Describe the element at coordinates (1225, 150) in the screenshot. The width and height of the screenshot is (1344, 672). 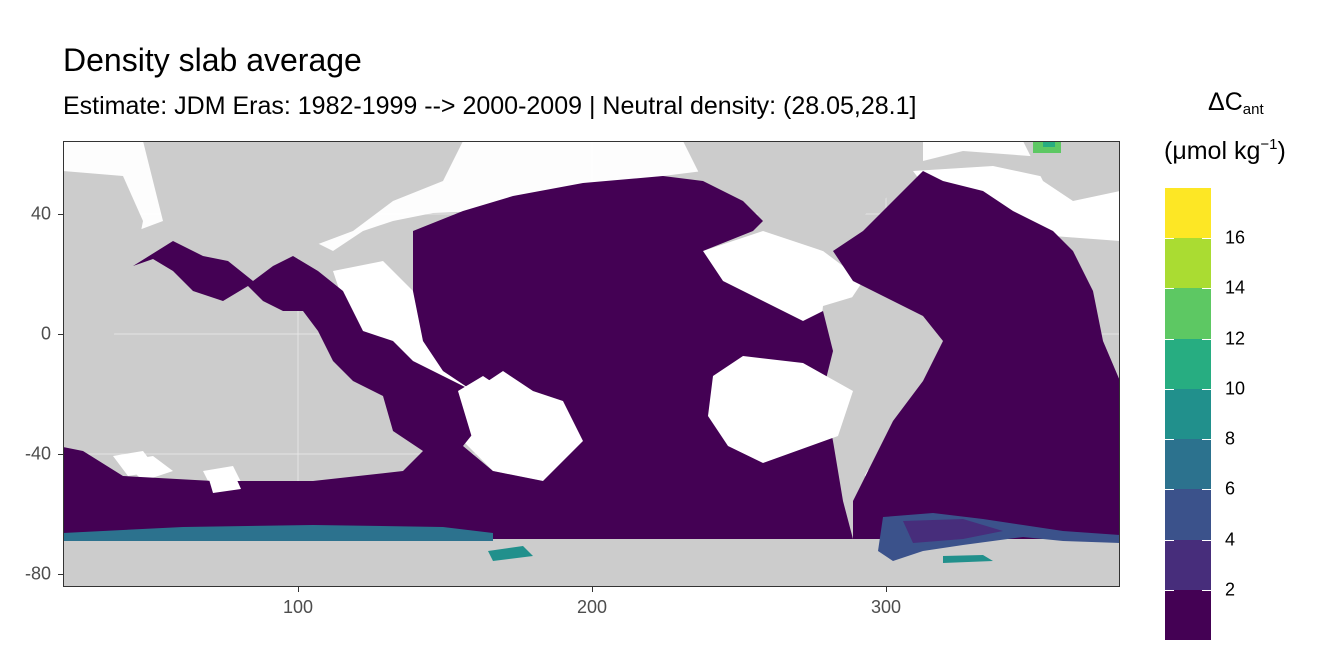
I see `legend-unit: (μmol kg−1)` at that location.